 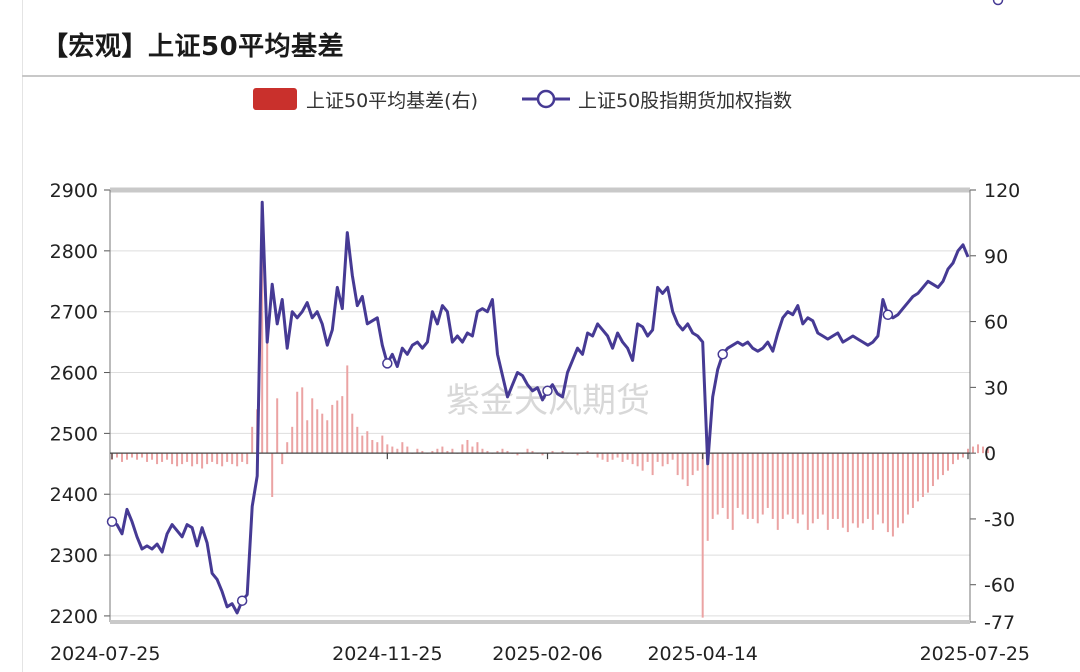 What do you see at coordinates (546, 99) in the screenshot?
I see `legend-line-swatch` at bounding box center [546, 99].